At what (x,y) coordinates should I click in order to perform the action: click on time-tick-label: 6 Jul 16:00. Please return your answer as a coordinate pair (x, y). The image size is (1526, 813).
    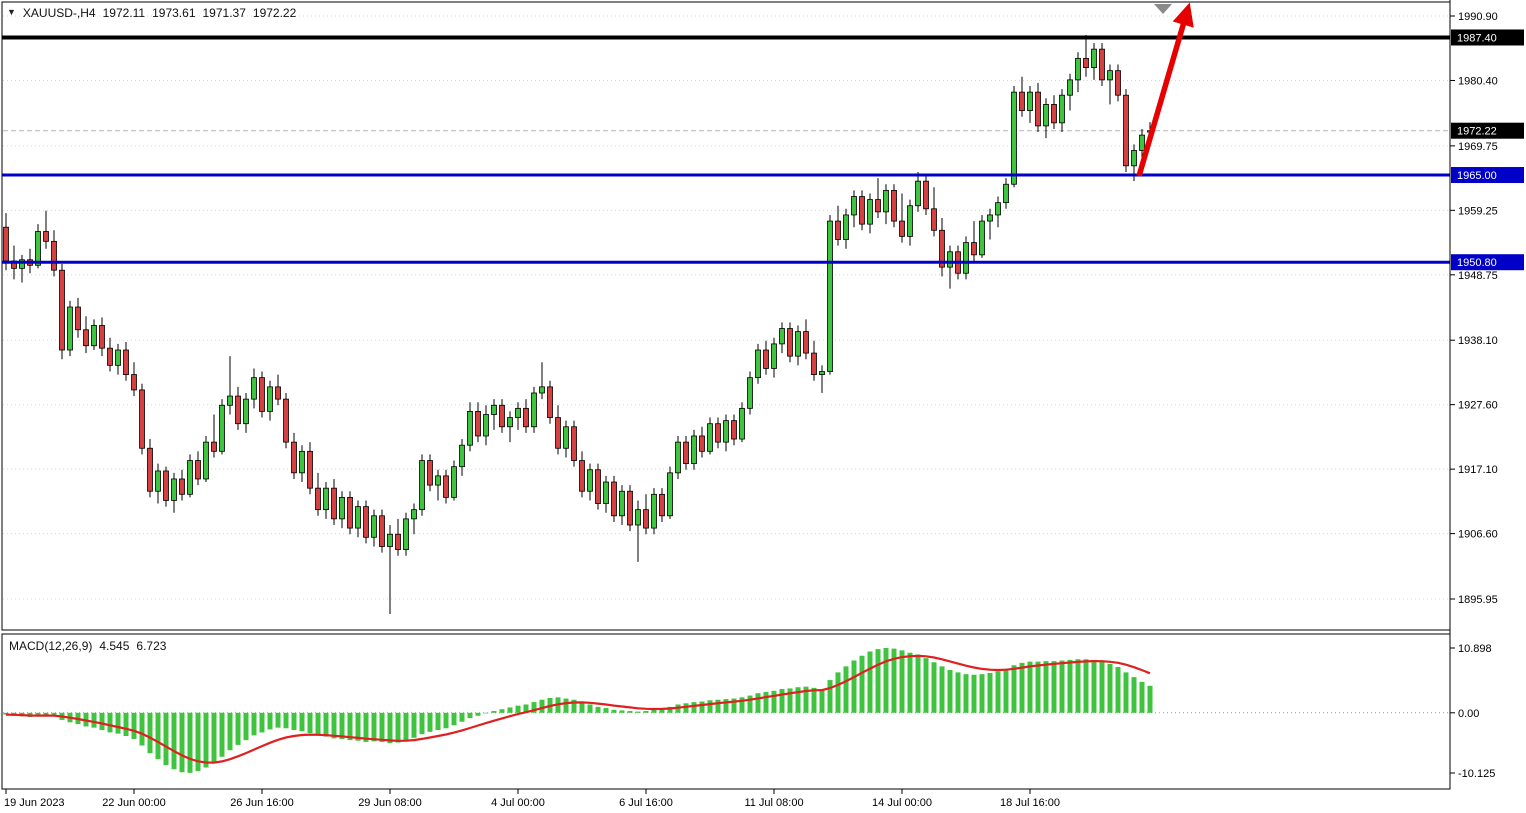
    Looking at the image, I should click on (646, 803).